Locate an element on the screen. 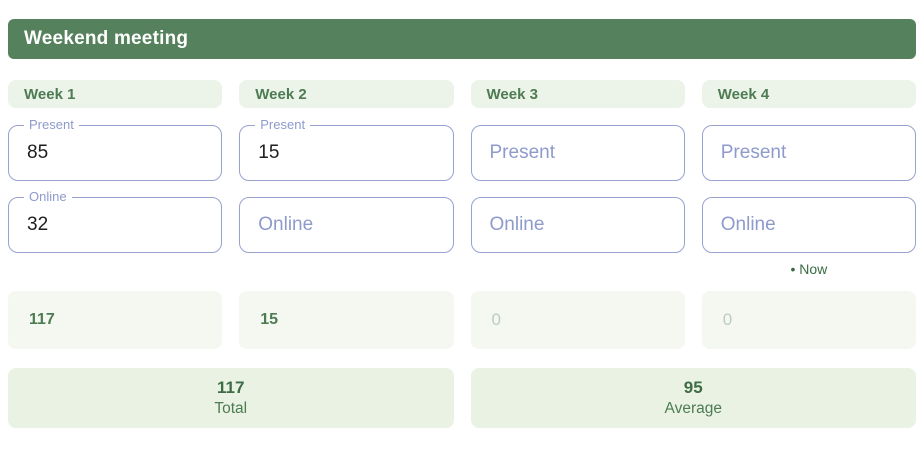  week-1-header: Week 1 is located at coordinates (115, 94).